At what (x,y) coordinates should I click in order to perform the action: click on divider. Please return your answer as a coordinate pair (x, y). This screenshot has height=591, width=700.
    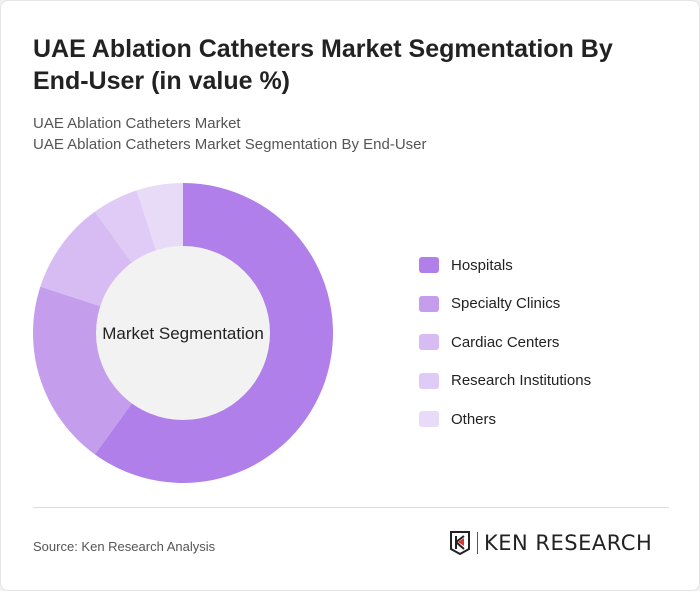
    Looking at the image, I should click on (351, 507).